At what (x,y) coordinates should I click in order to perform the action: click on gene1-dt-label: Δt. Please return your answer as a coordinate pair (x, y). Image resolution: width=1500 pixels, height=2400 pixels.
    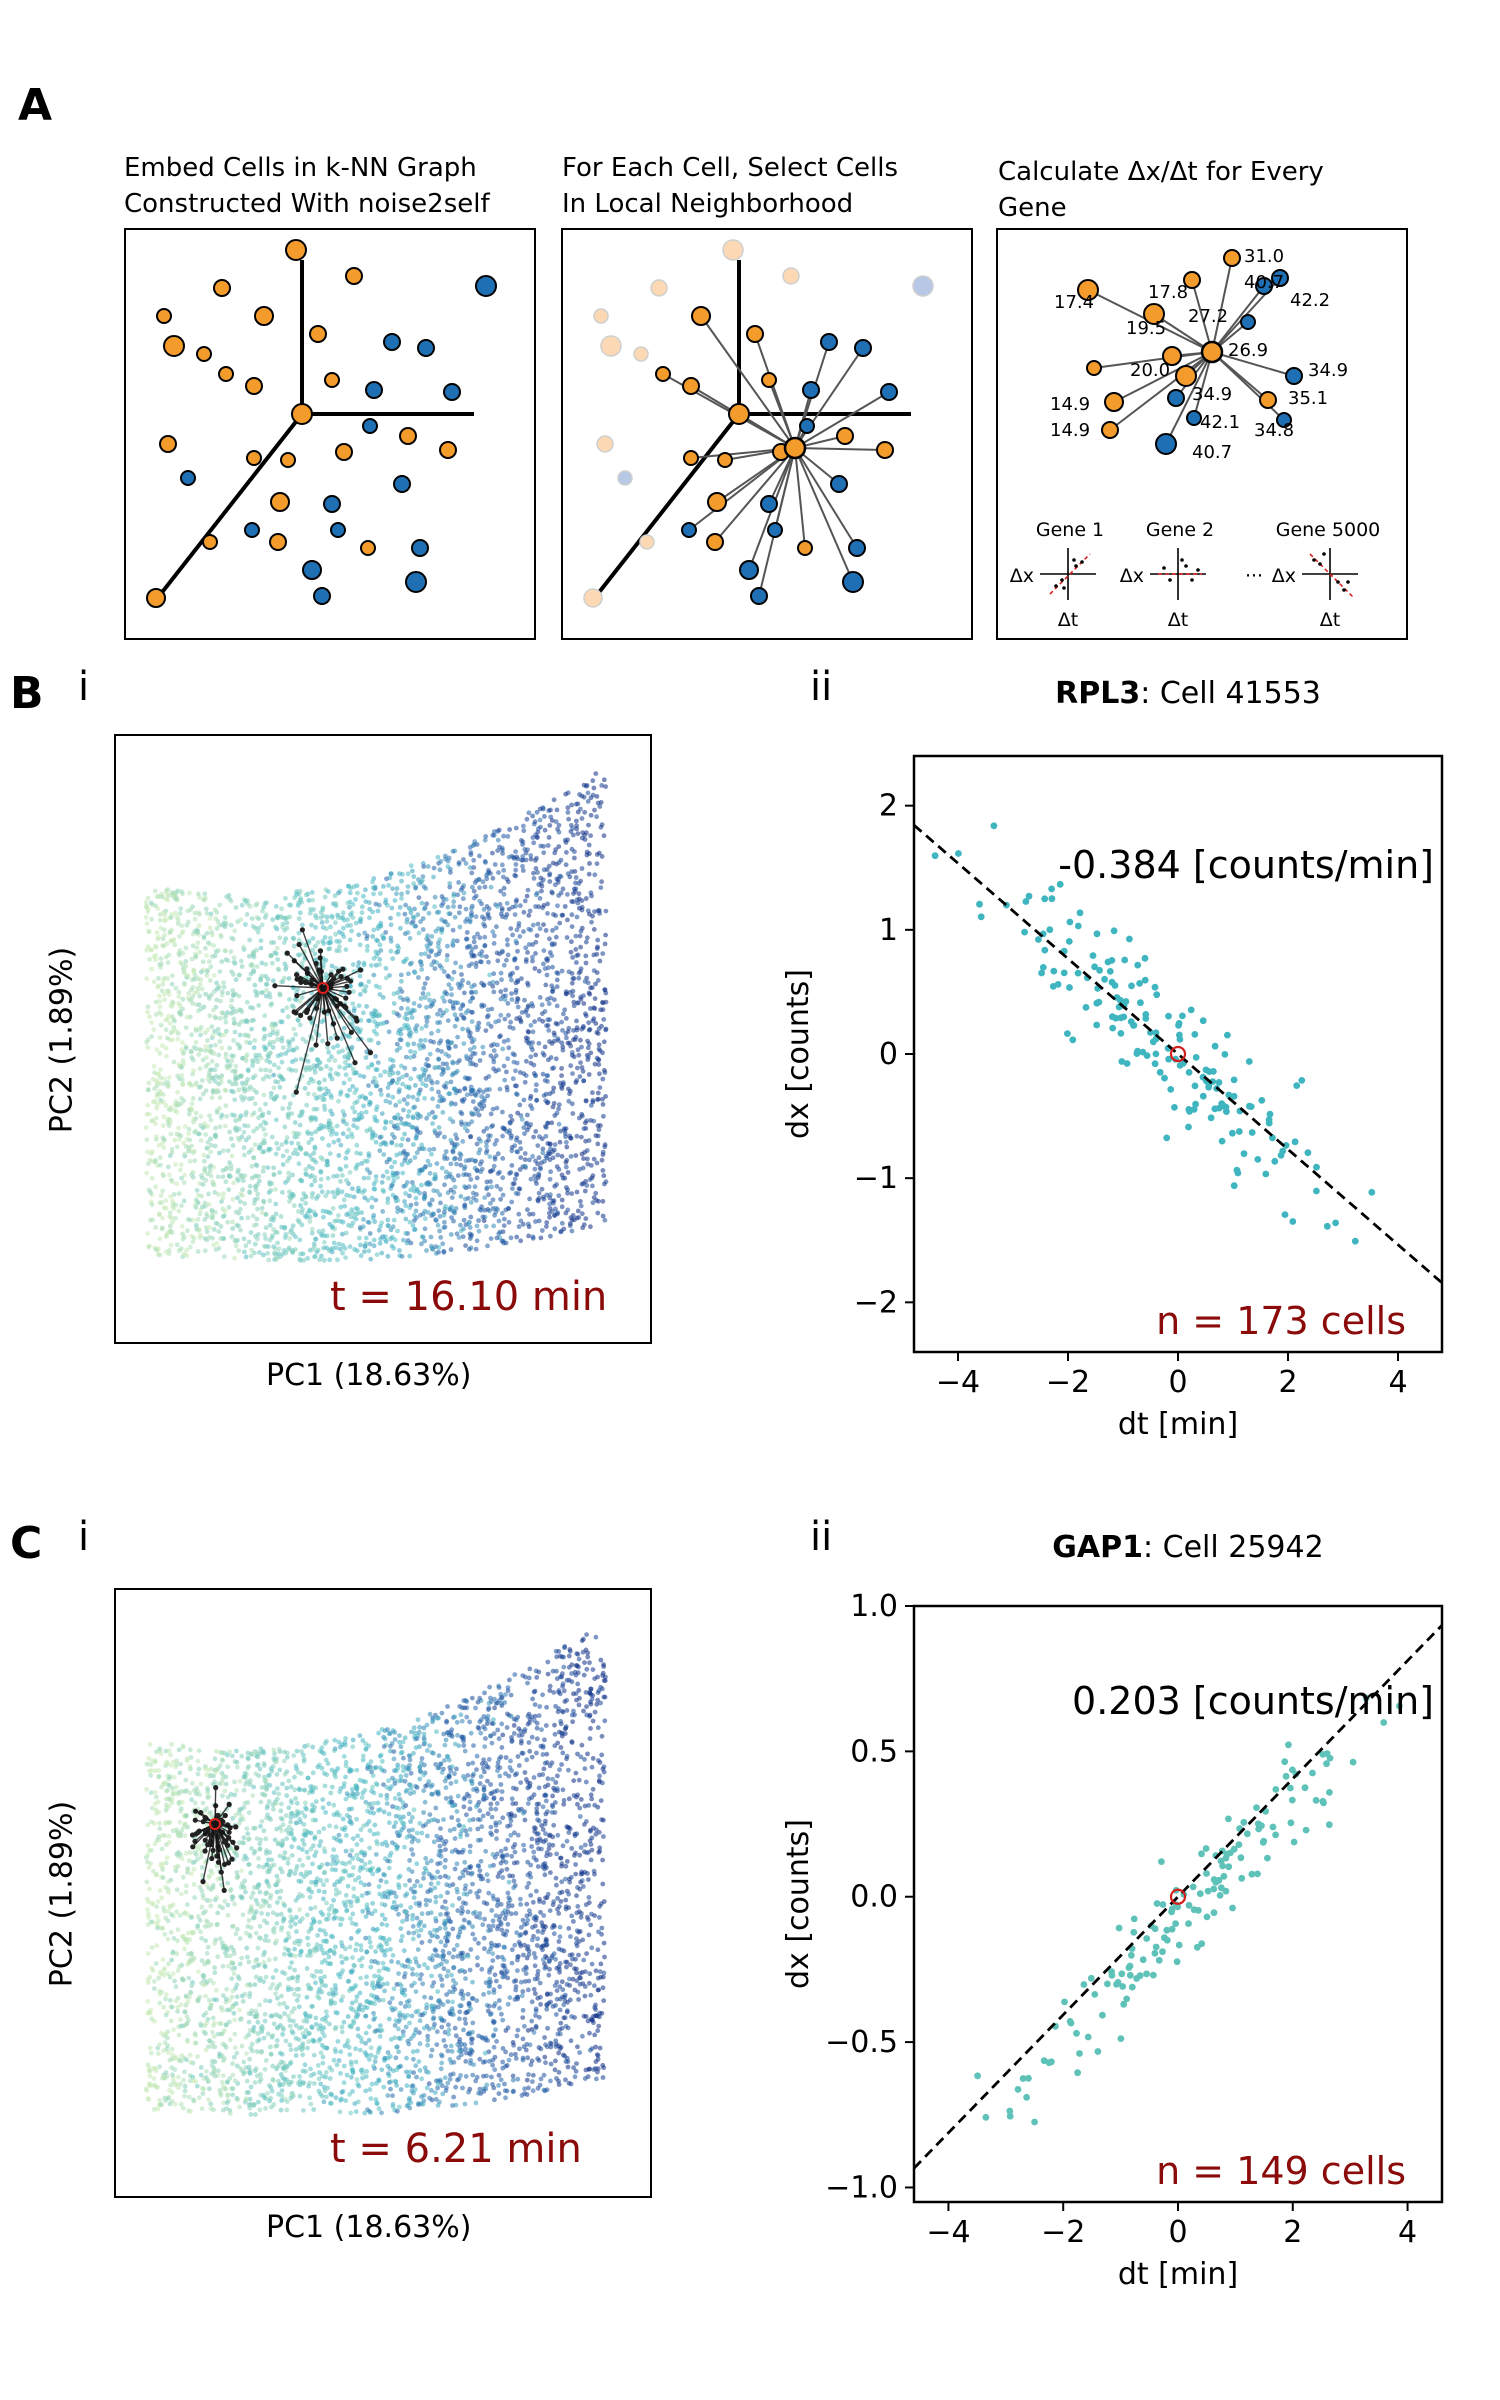
    Looking at the image, I should click on (1068, 620).